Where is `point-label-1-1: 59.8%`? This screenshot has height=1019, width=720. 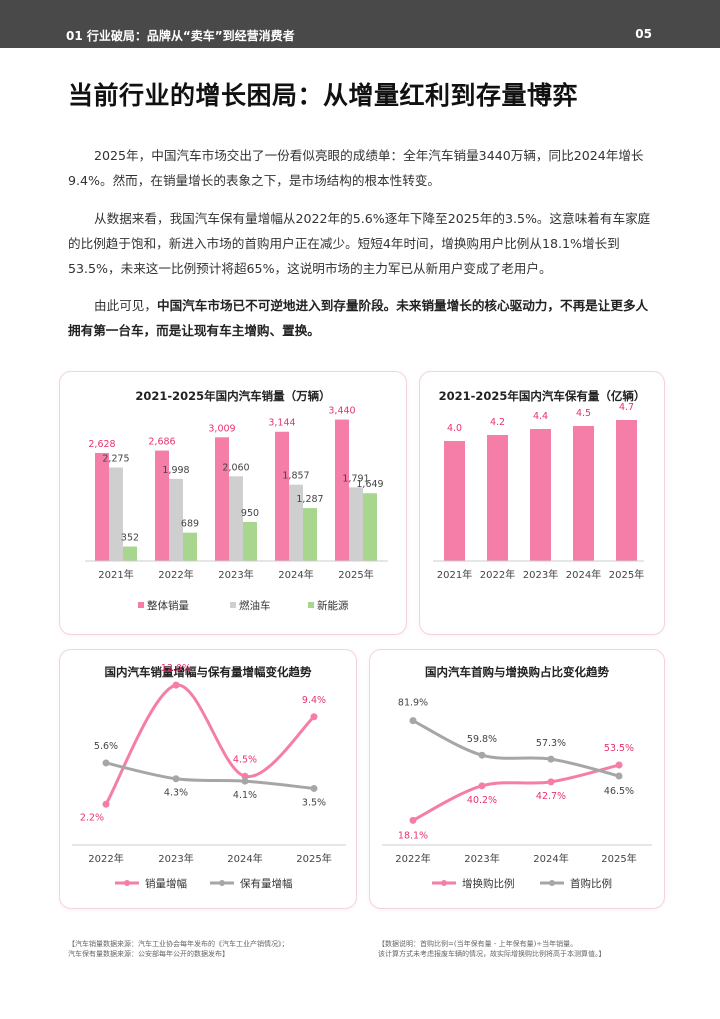 point-label-1-1: 59.8% is located at coordinates (482, 739).